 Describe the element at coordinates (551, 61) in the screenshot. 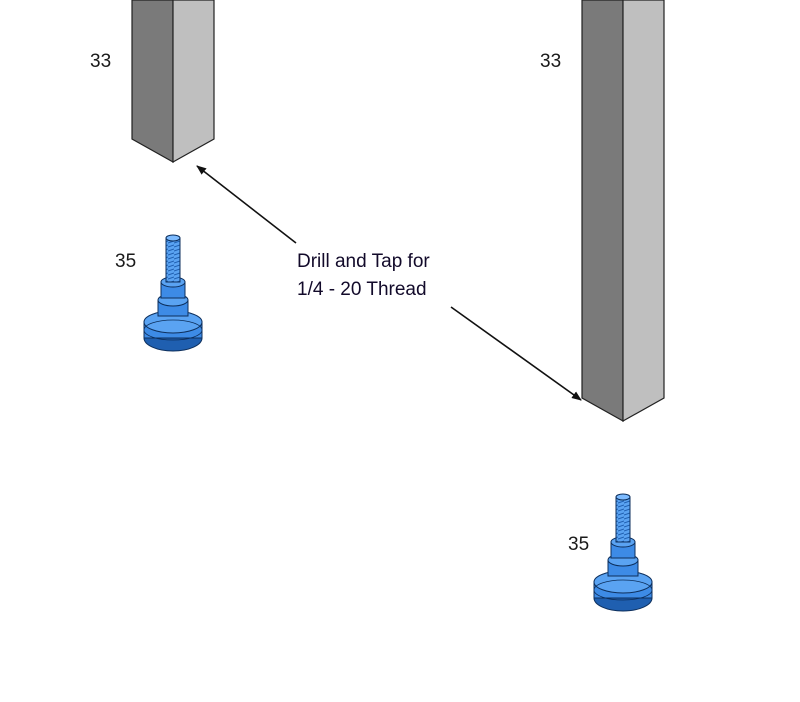

I see `callout-leg-right: 33` at that location.